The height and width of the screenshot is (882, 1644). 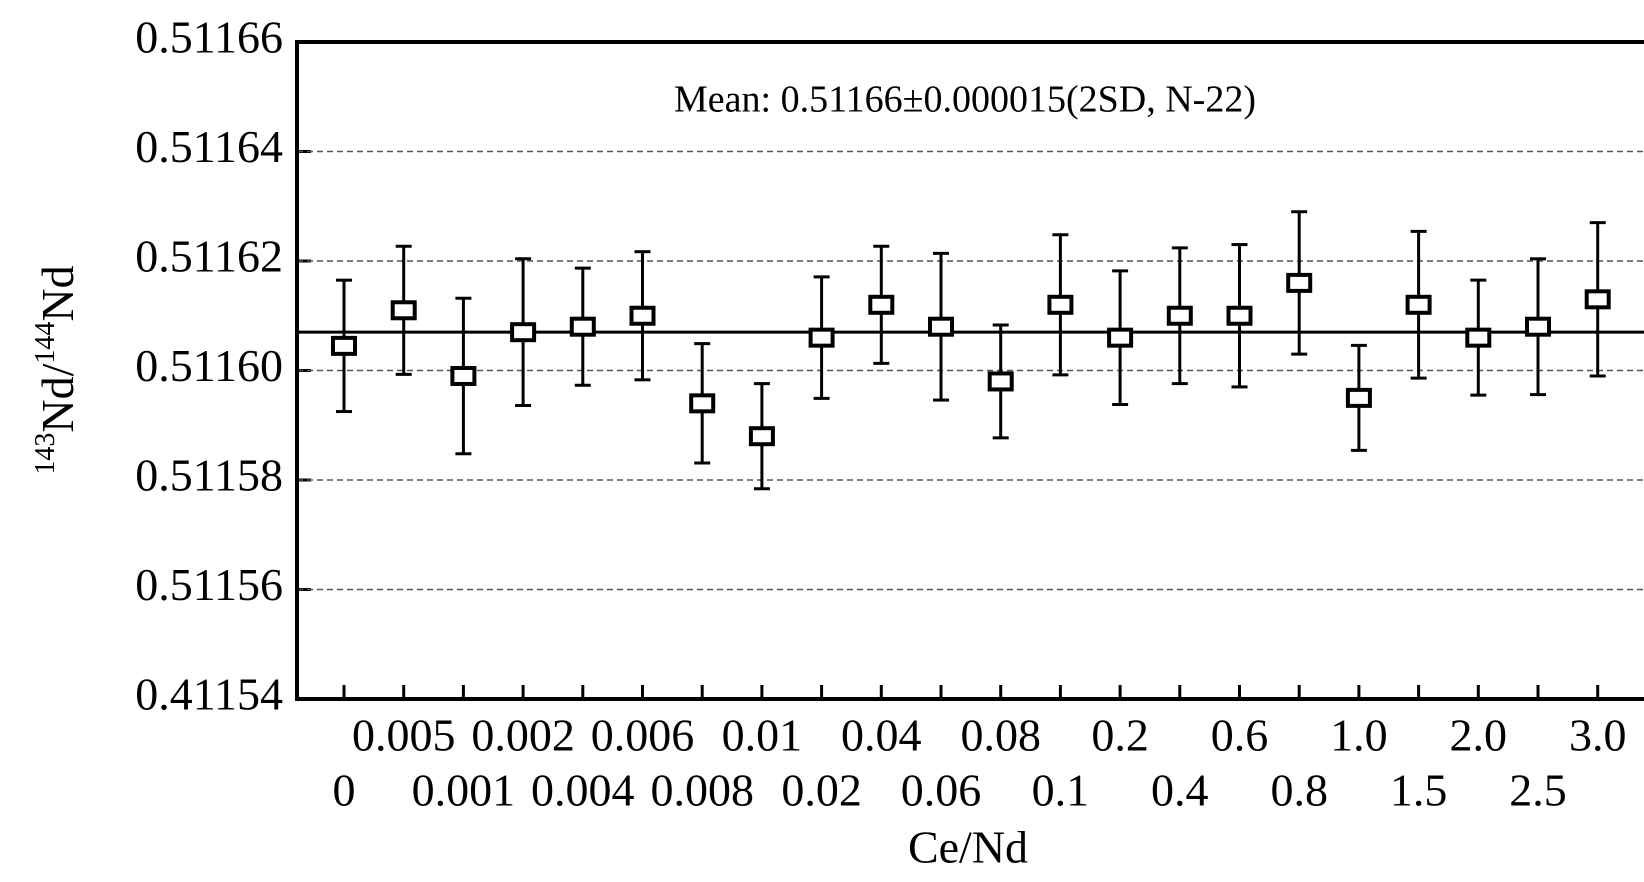 I want to click on y-tick-label: 0.51166, so click(x=209, y=37).